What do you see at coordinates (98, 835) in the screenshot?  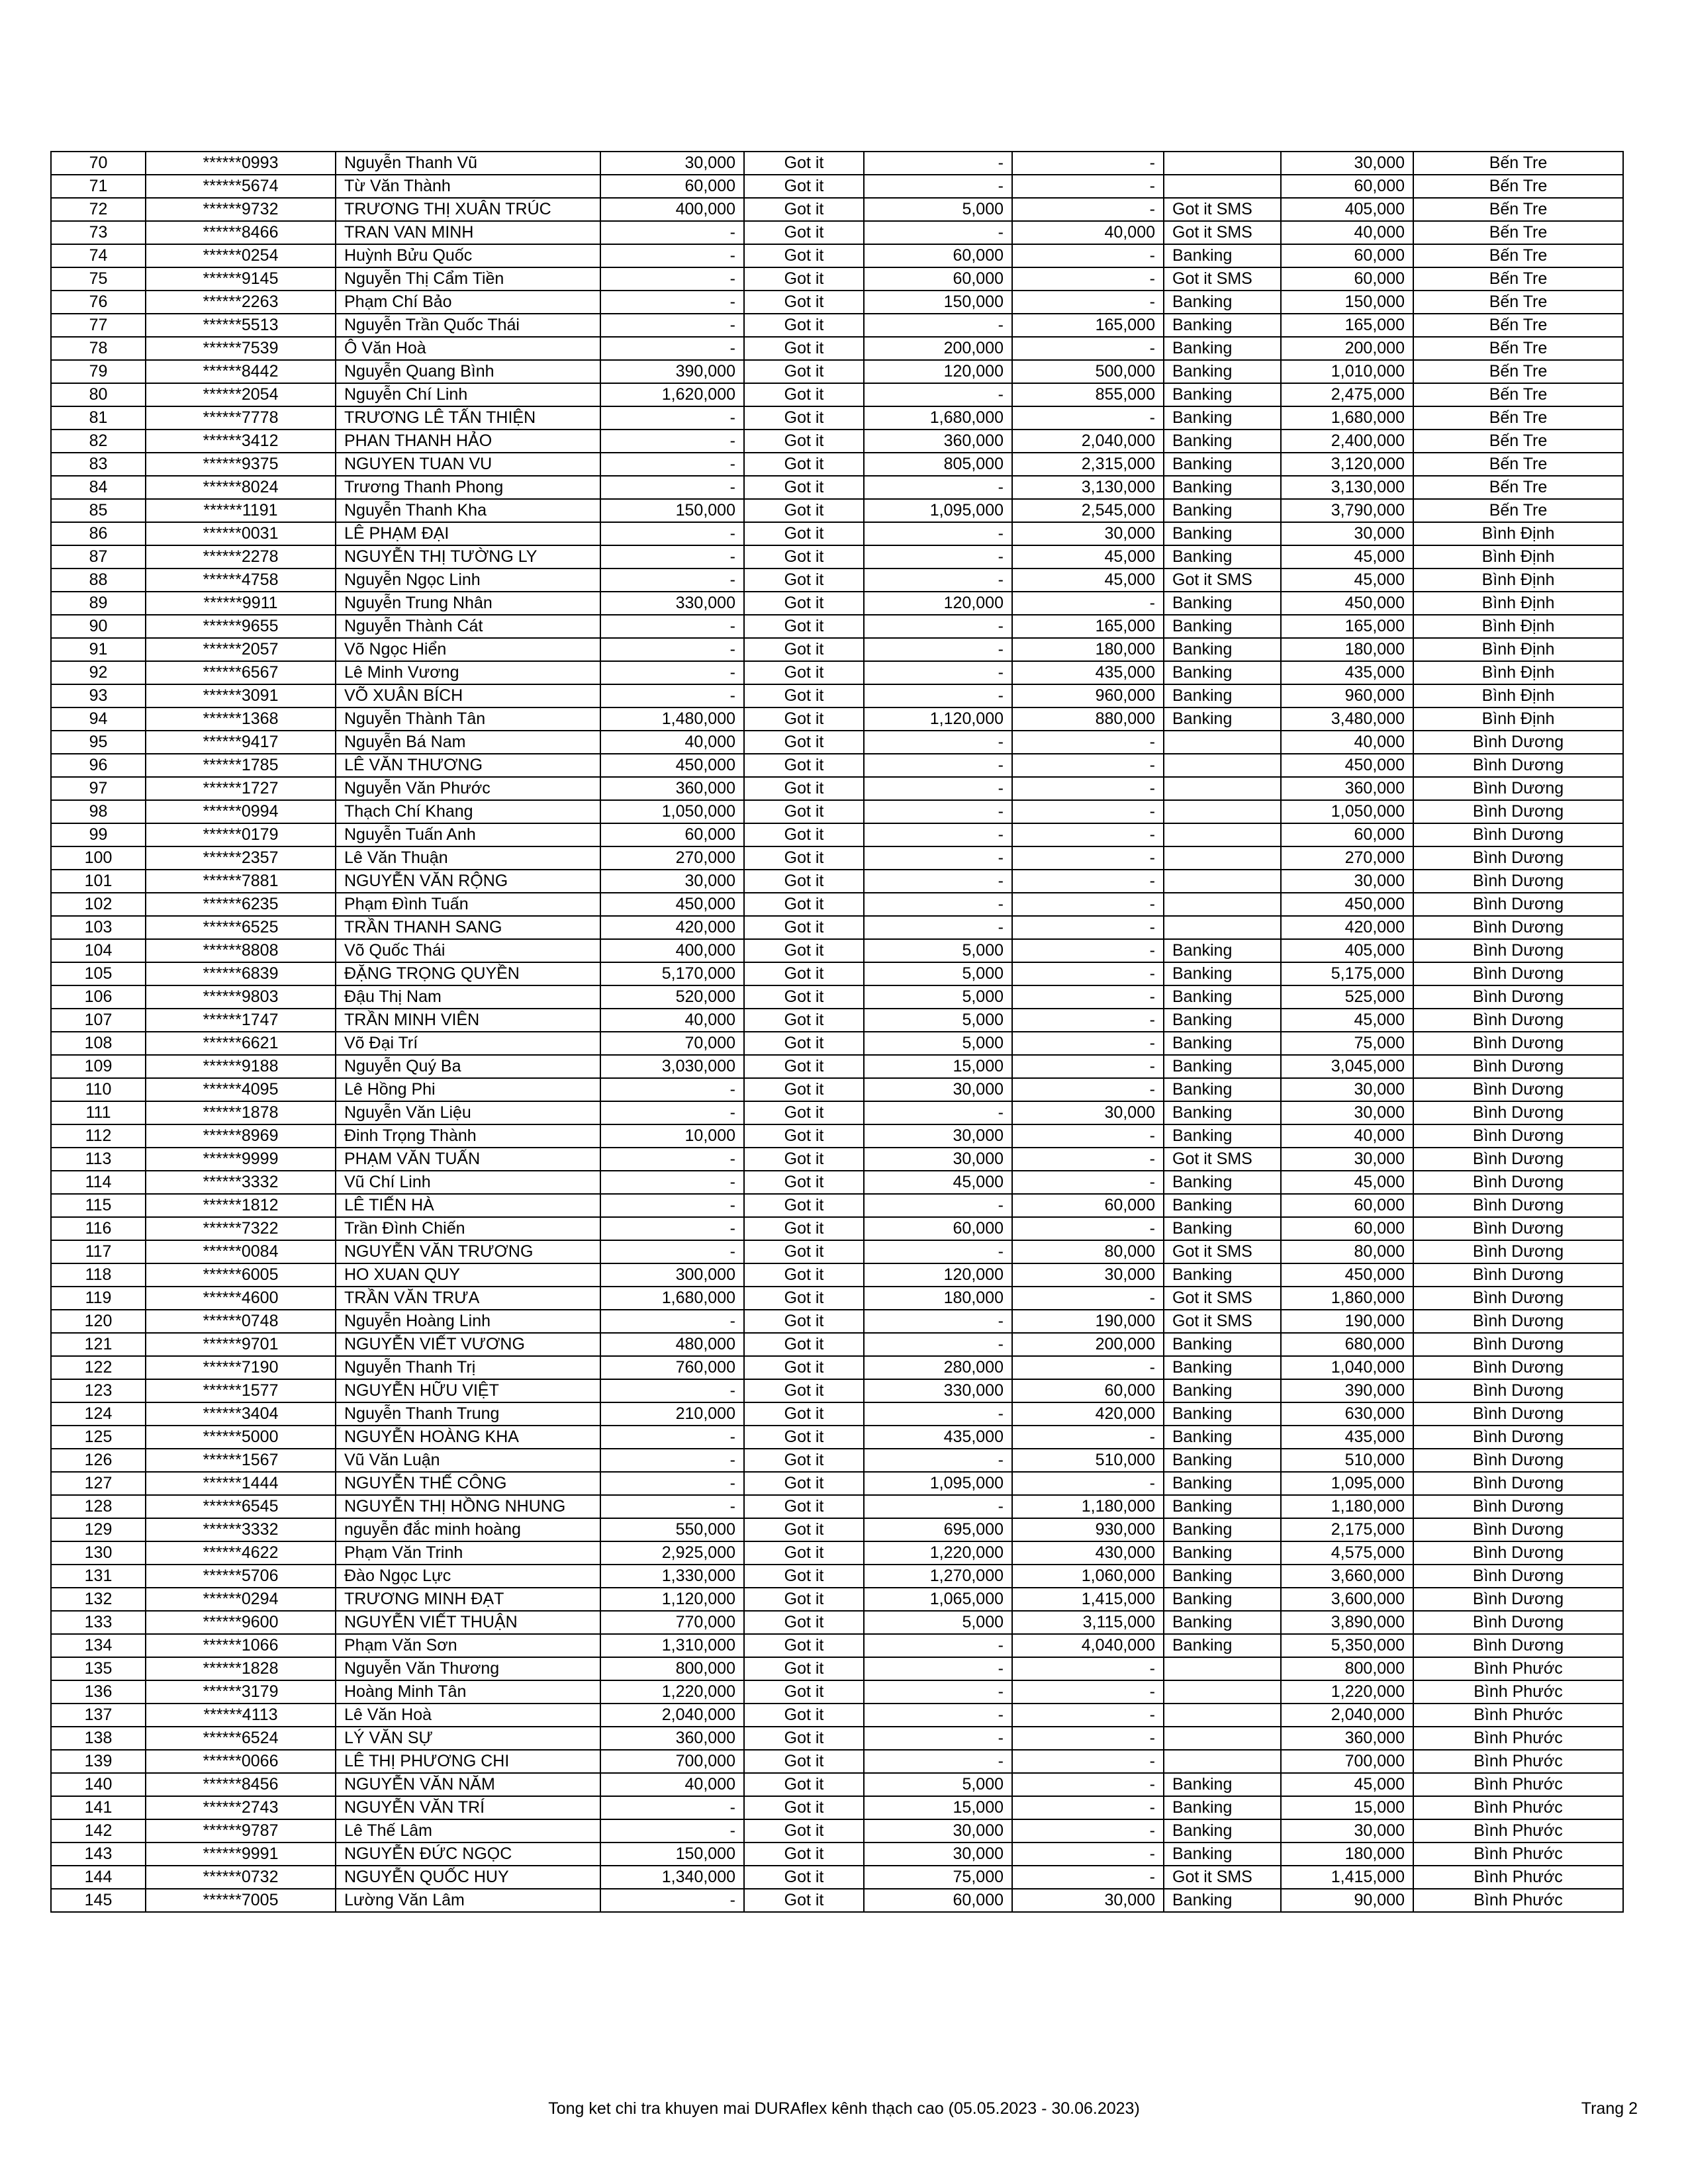 I see `row-number-cell: 99` at bounding box center [98, 835].